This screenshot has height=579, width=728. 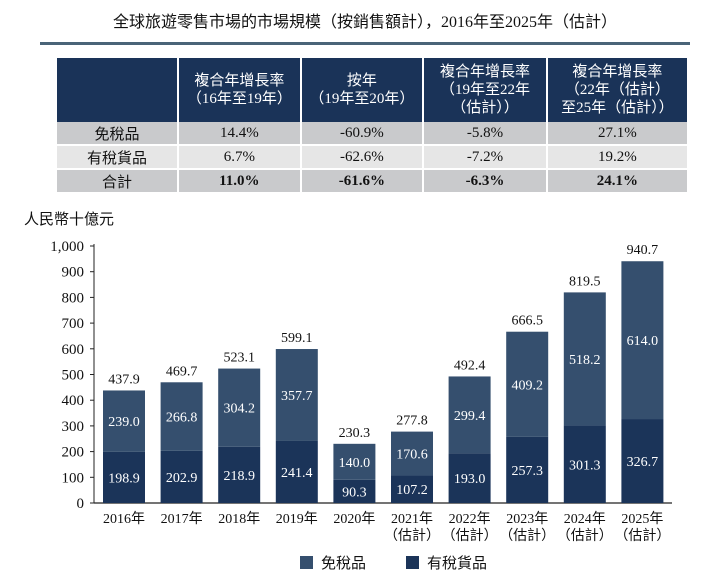 What do you see at coordinates (67, 247) in the screenshot?
I see `y-tick-label: 1,000` at bounding box center [67, 247].